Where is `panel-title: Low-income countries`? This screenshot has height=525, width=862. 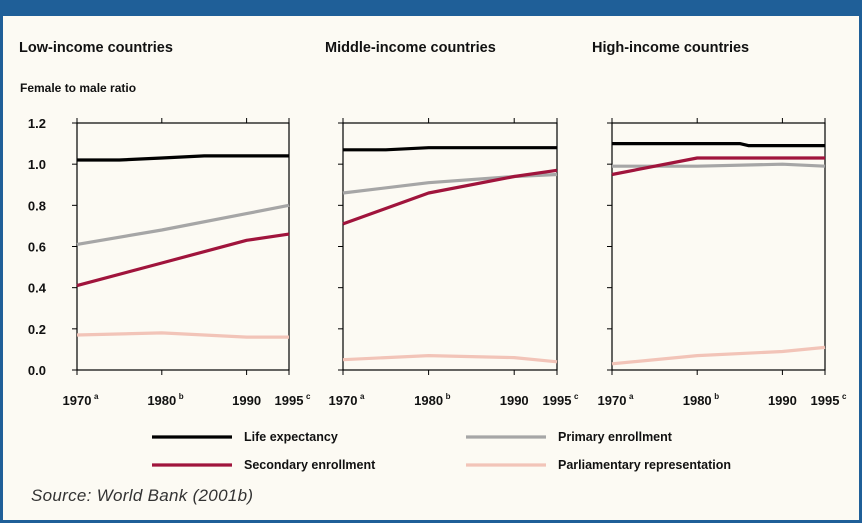
panel-title: Low-income countries is located at coordinates (96, 48).